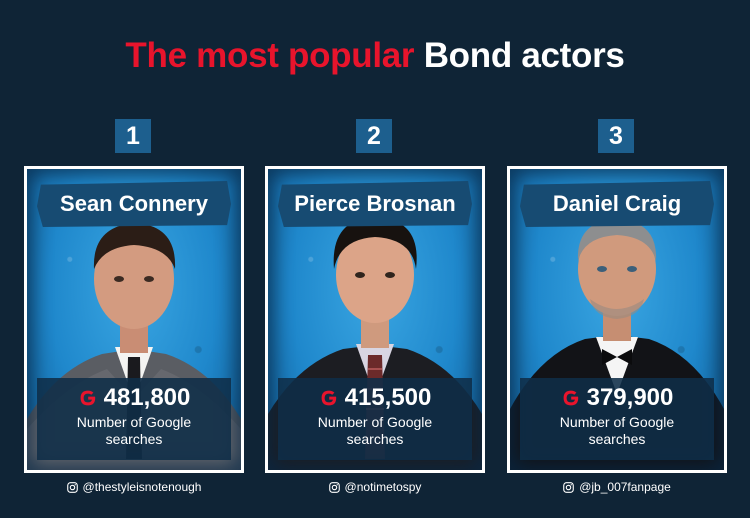 The height and width of the screenshot is (518, 750). I want to click on search-count: 415,500, so click(388, 397).